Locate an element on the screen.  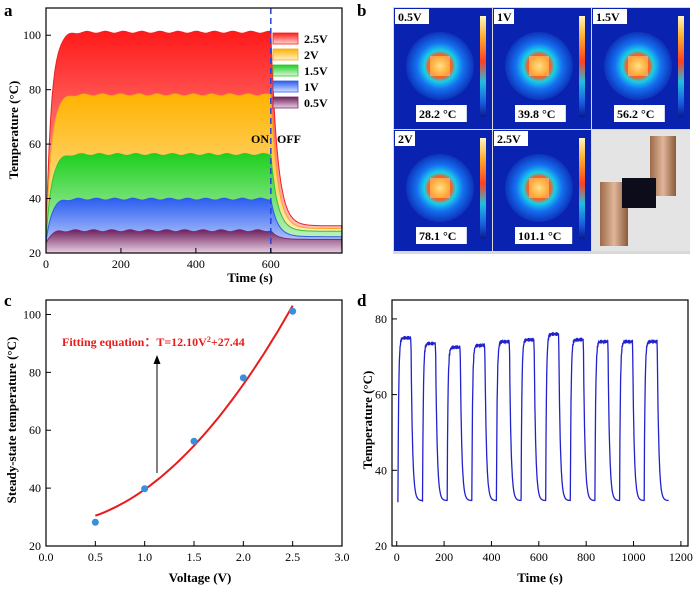
panel-d-xlabel: Time (s) is located at coordinates (540, 577).